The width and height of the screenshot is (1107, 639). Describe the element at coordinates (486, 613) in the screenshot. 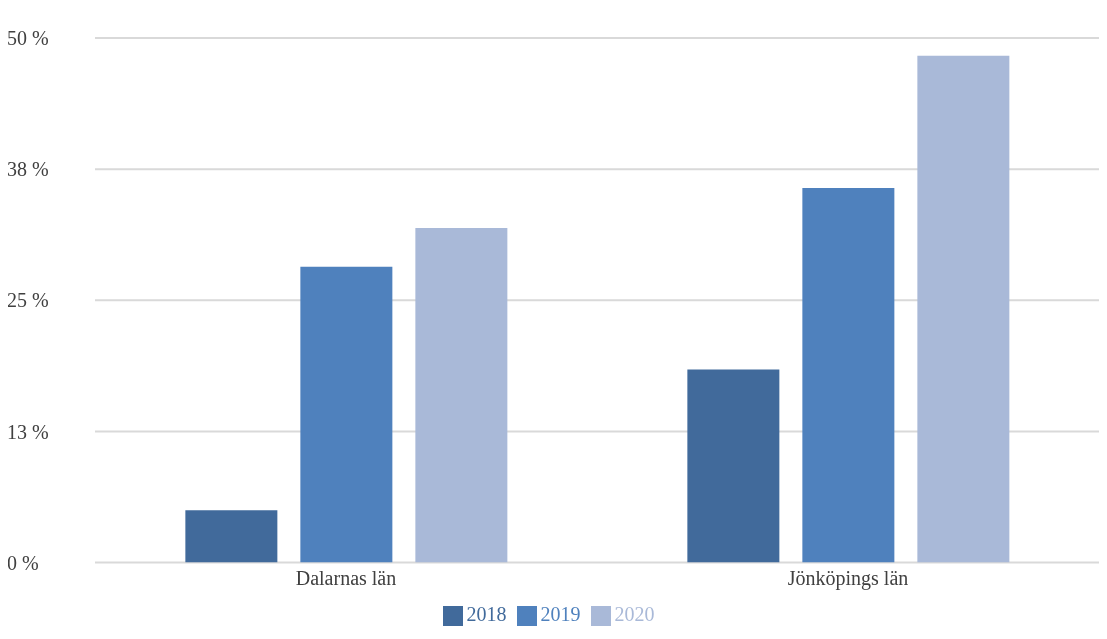

I see `legend-label: 2018` at that location.